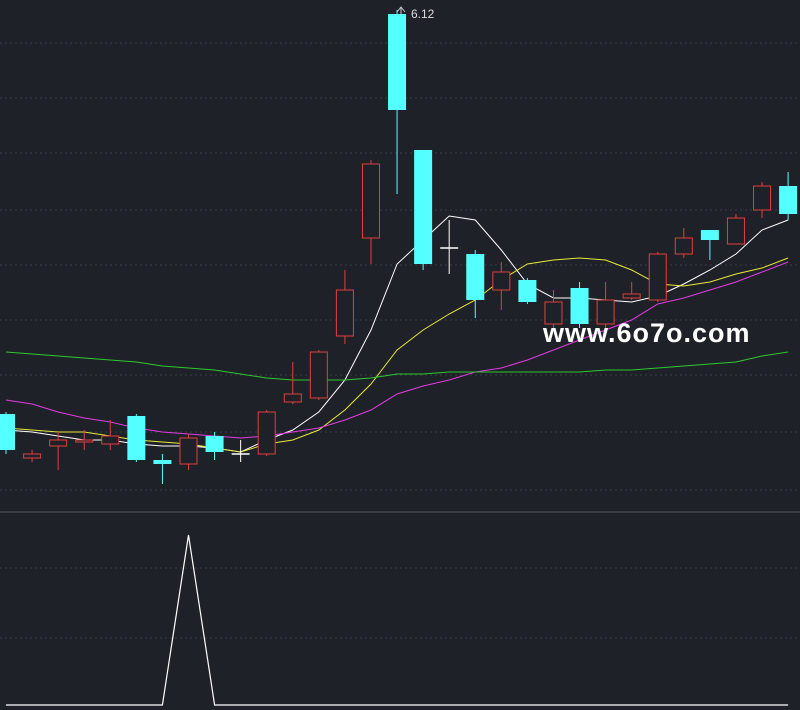 The height and width of the screenshot is (710, 800). What do you see at coordinates (646, 333) in the screenshot?
I see `watermark: www.6o7o.com` at bounding box center [646, 333].